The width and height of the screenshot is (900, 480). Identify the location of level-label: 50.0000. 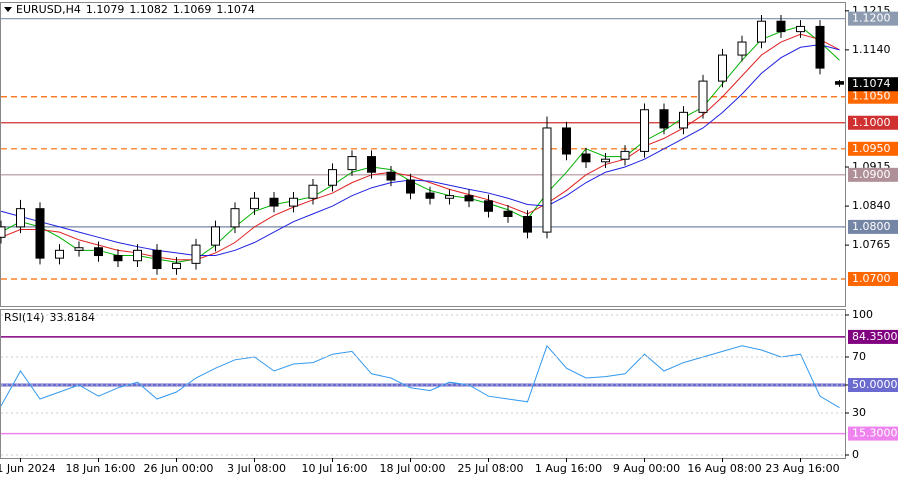
(875, 384).